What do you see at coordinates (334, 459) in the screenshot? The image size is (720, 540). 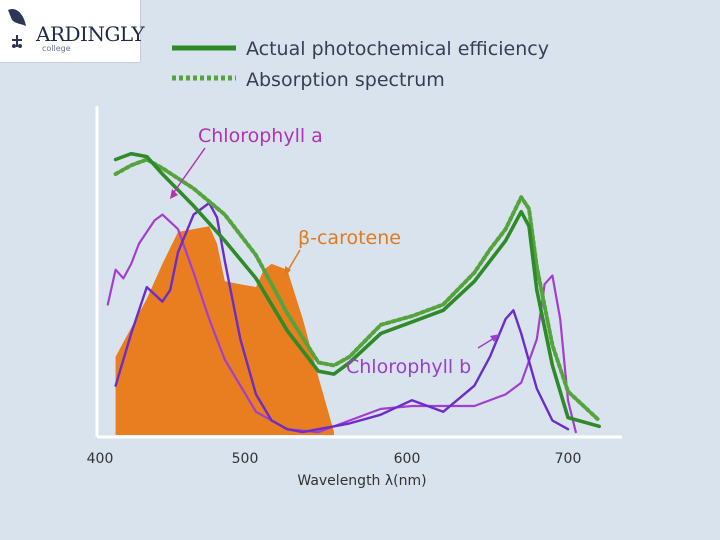 I see `x-tick-labels: 400 500 600 700` at bounding box center [334, 459].